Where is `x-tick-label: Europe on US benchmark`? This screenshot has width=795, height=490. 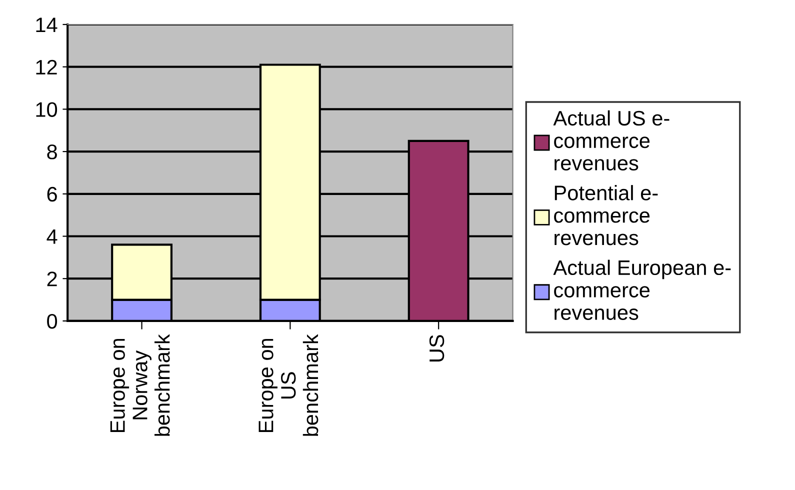
x-tick-label: Europe on US benchmark is located at coordinates (288, 385).